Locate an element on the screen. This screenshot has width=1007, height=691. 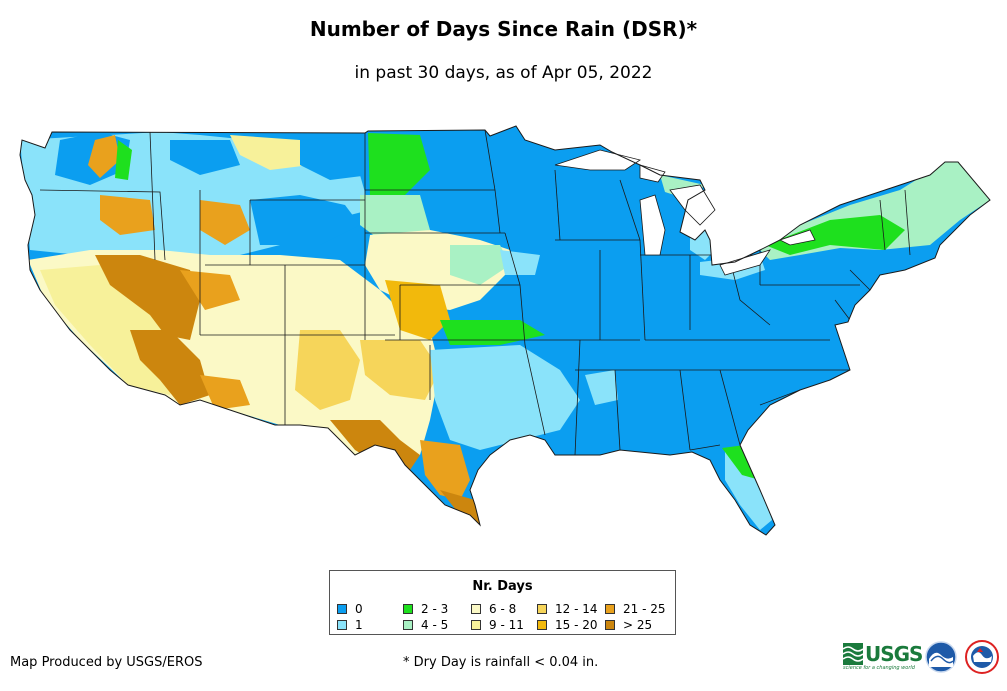
legend-item-6: 12 - 14 is located at coordinates (567, 609).